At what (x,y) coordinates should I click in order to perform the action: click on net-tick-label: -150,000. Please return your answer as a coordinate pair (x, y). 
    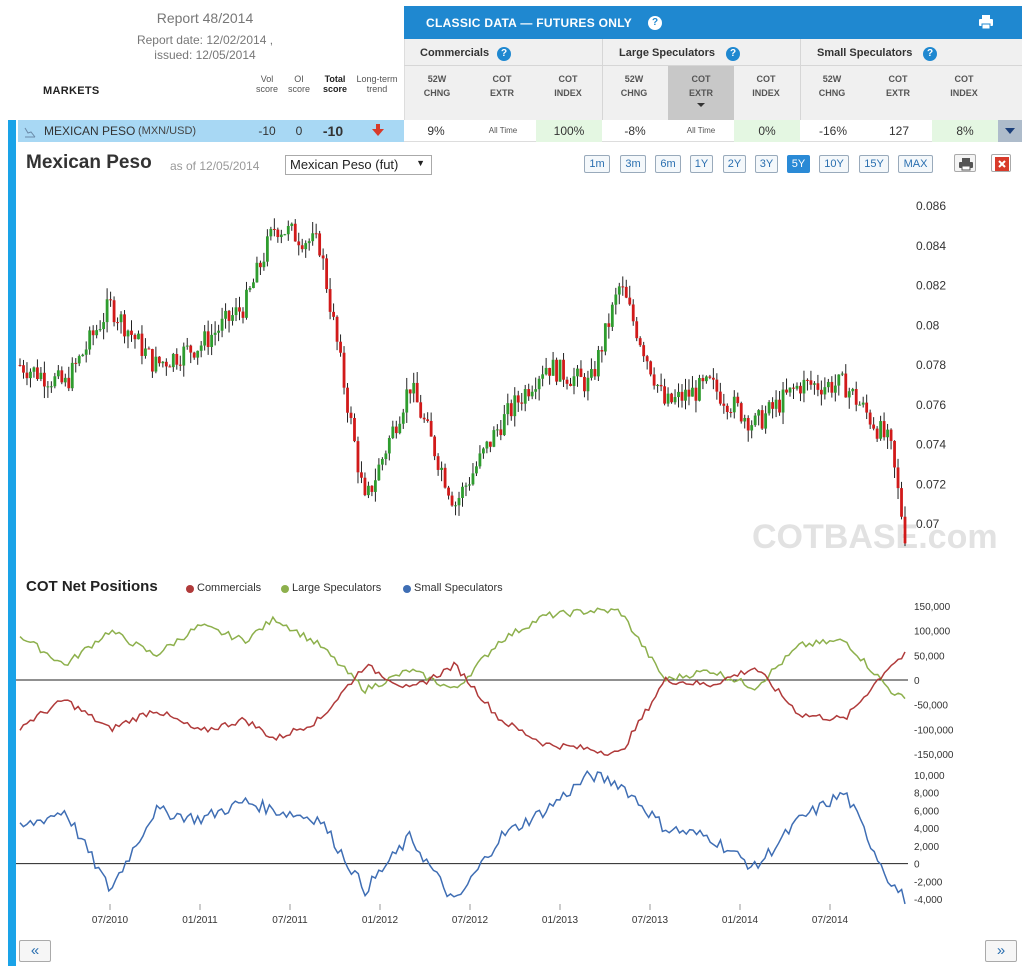
    Looking at the image, I should click on (934, 755).